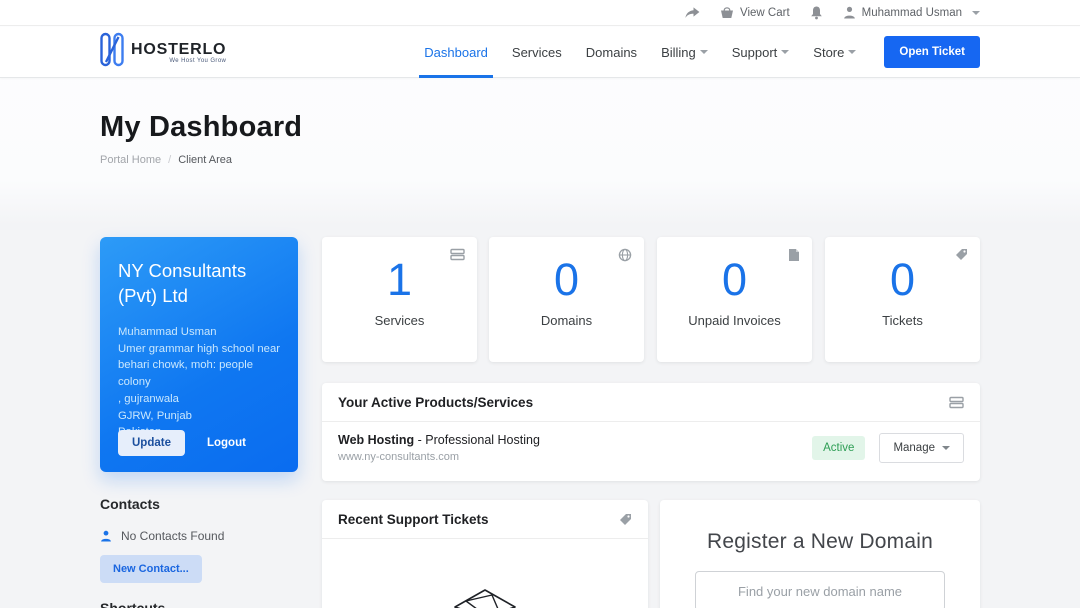 The width and height of the screenshot is (1080, 608). I want to click on nav-item-billing: Billing, so click(684, 52).